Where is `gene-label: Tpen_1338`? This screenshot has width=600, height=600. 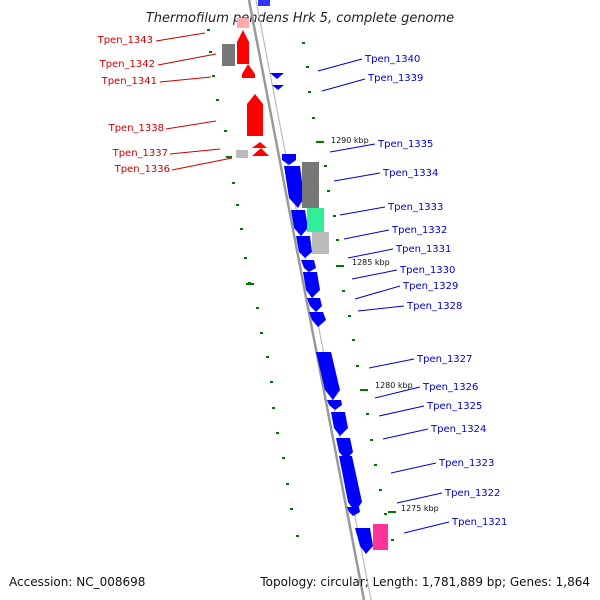 gene-label: Tpen_1338 is located at coordinates (136, 128).